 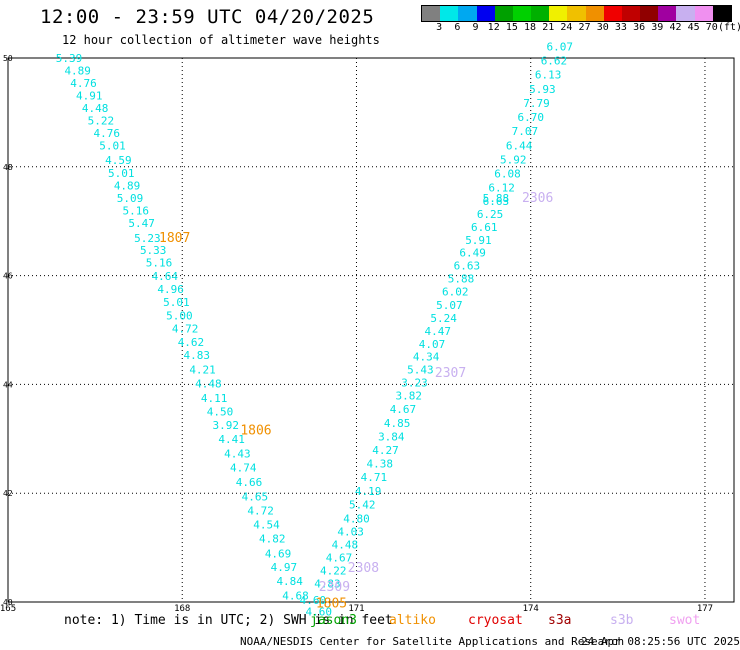 I want to click on longitude-tick-label: 174, so click(x=531, y=609).